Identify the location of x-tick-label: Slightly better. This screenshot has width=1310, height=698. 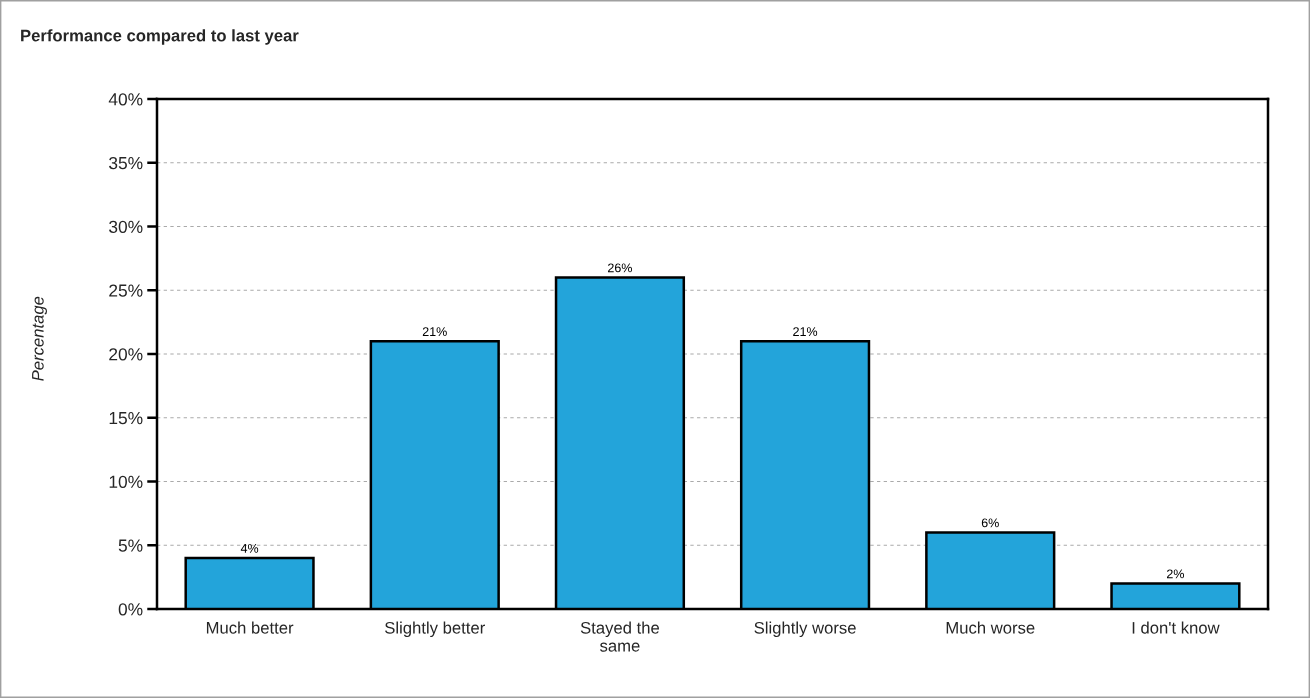
(435, 629).